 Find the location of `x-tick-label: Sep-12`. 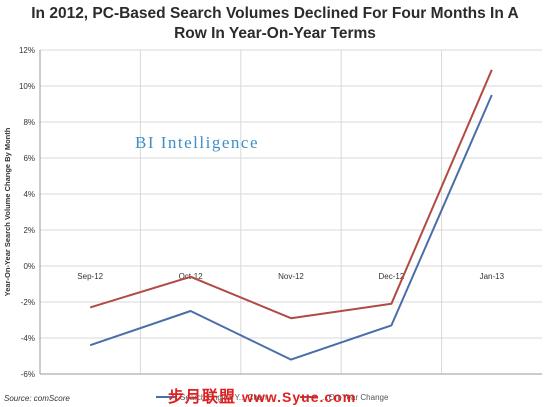

x-tick-label: Sep-12 is located at coordinates (90, 276).